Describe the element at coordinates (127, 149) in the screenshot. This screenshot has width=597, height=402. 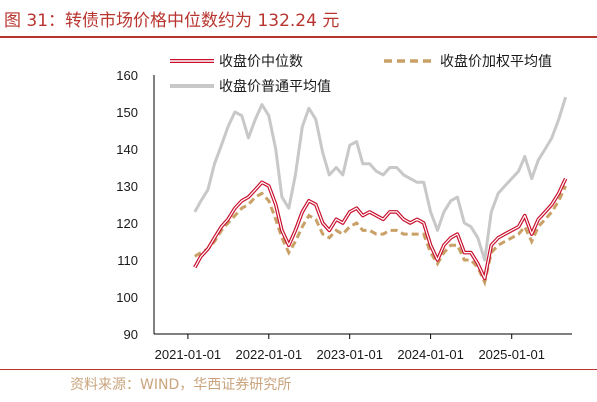
I see `y-tick-label: 140` at that location.